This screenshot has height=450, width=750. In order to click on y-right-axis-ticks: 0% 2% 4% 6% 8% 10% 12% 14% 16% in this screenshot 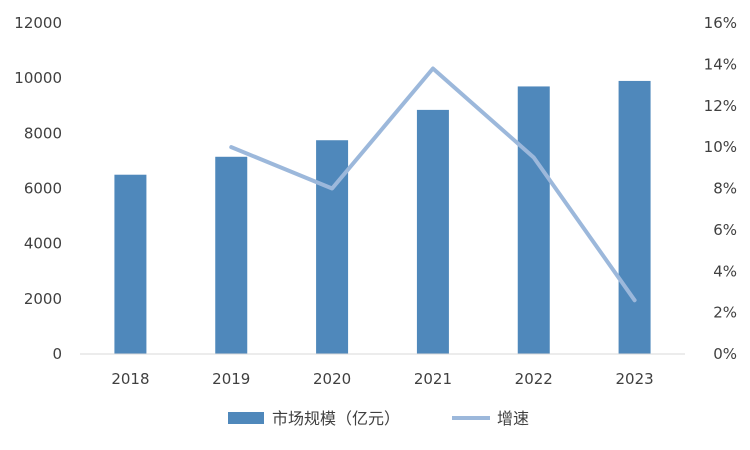, I will do `click(720, 188)`.